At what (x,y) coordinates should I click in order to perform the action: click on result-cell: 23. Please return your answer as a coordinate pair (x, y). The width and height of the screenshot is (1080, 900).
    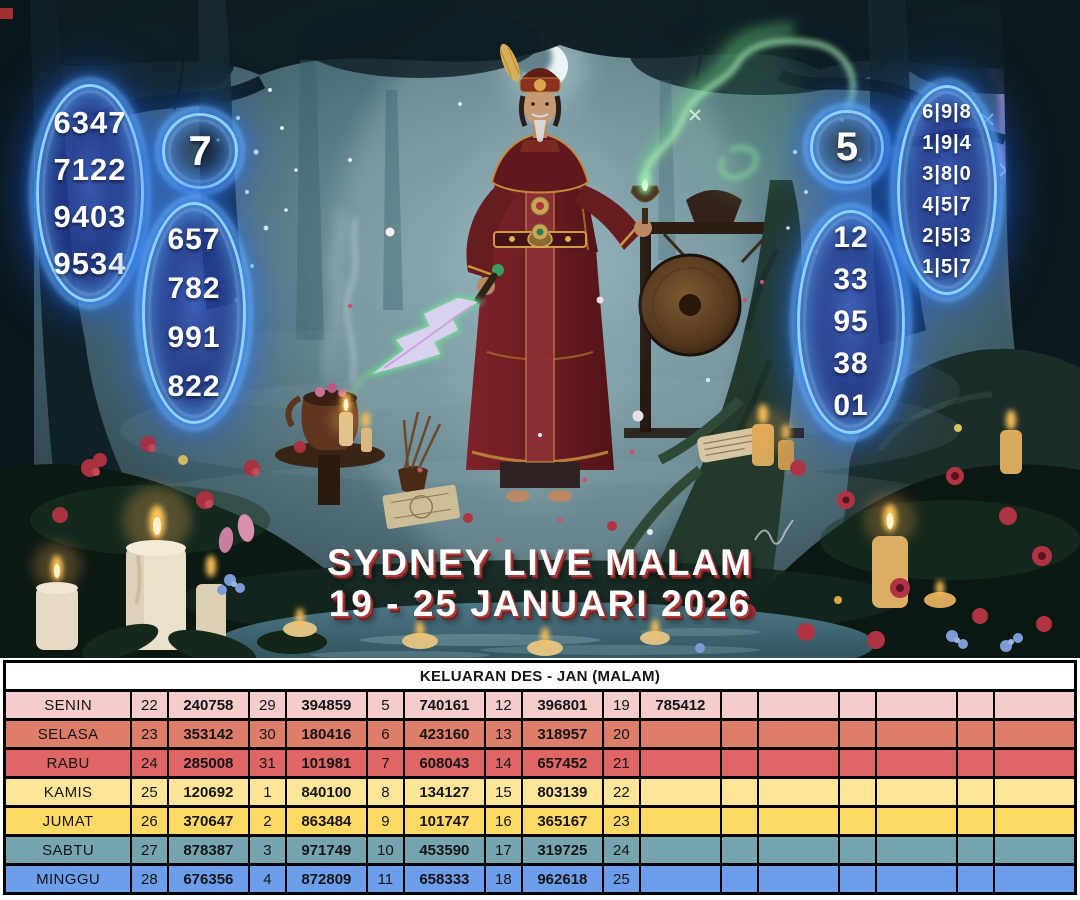
    Looking at the image, I should click on (621, 821).